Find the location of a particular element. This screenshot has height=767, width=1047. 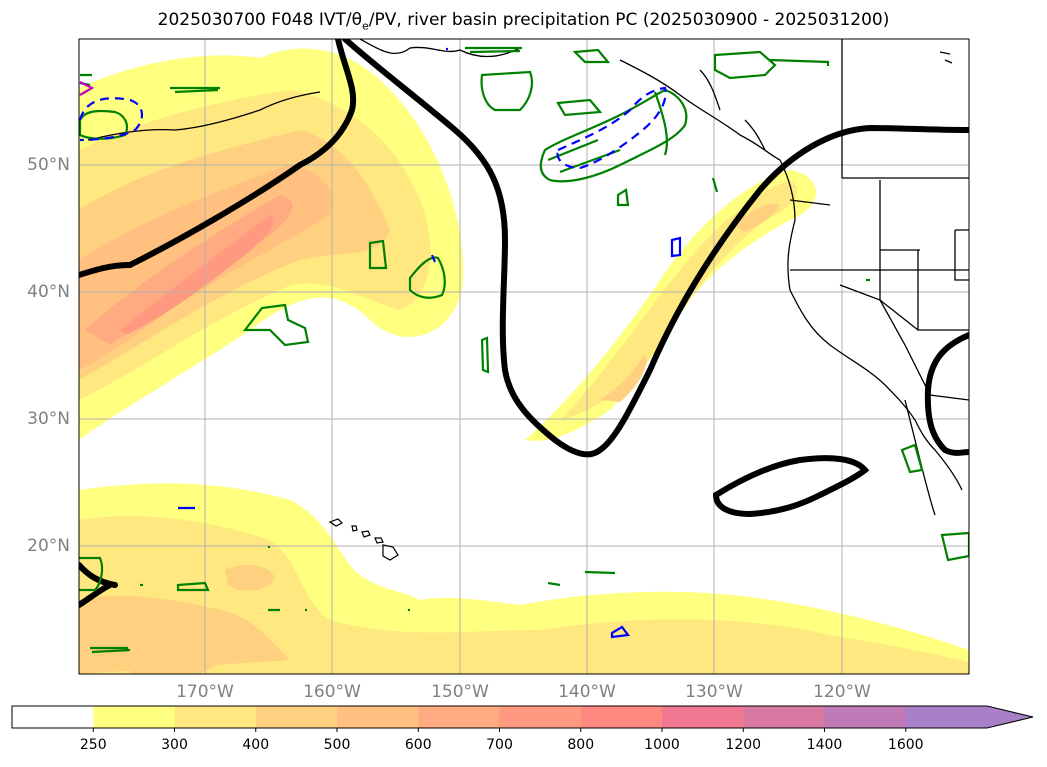

lon-label-140w: 140°W is located at coordinates (587, 692).